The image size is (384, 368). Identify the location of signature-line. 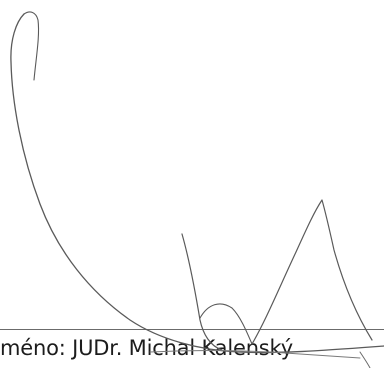
(192, 329).